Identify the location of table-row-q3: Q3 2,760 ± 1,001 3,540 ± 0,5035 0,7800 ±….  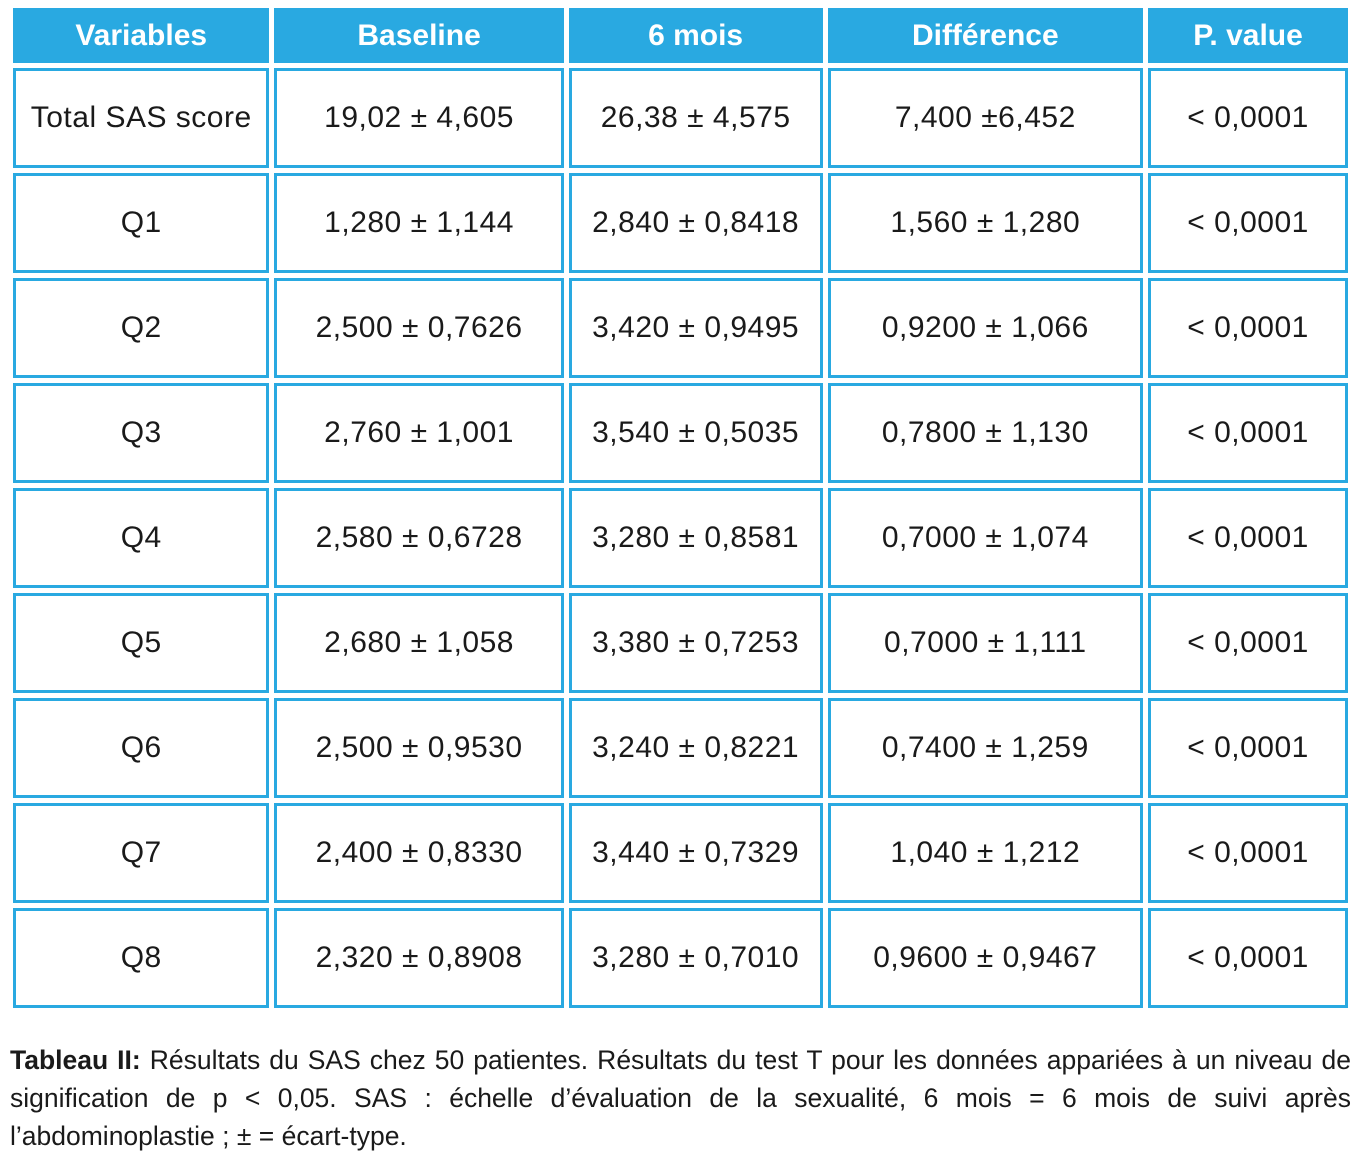
(680, 433).